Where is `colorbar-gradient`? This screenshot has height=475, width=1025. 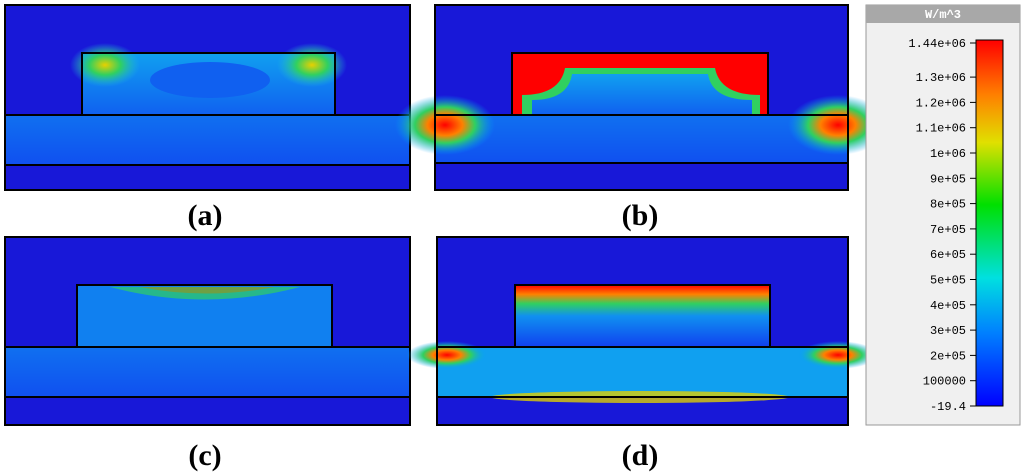
colorbar-gradient is located at coordinates (989, 223).